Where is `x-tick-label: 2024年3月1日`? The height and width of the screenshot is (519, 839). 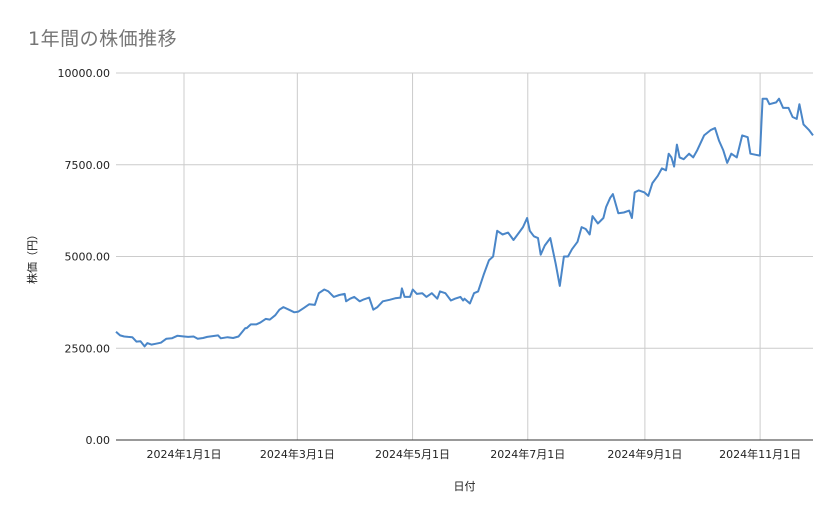 x-tick-label: 2024年3月1日 is located at coordinates (297, 454).